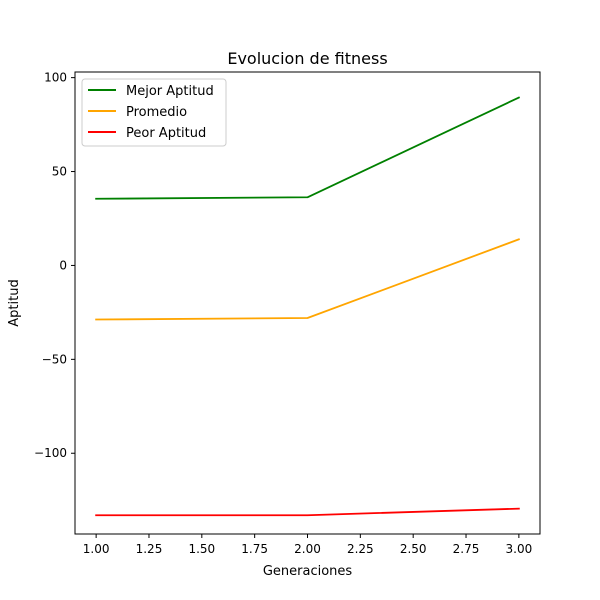  I want to click on y-tick-label: 50, so click(59, 172).